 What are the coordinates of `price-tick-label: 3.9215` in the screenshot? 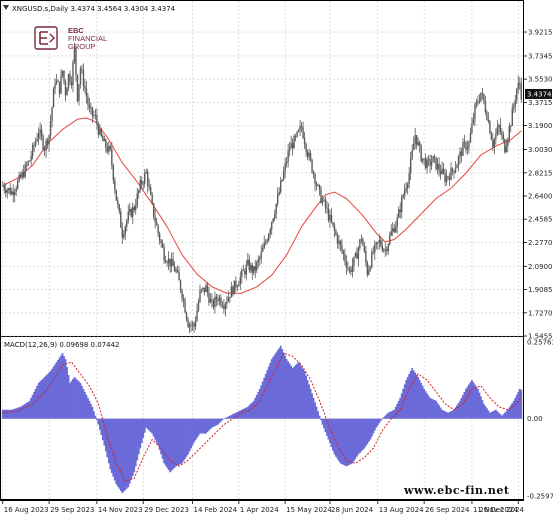 It's located at (540, 33).